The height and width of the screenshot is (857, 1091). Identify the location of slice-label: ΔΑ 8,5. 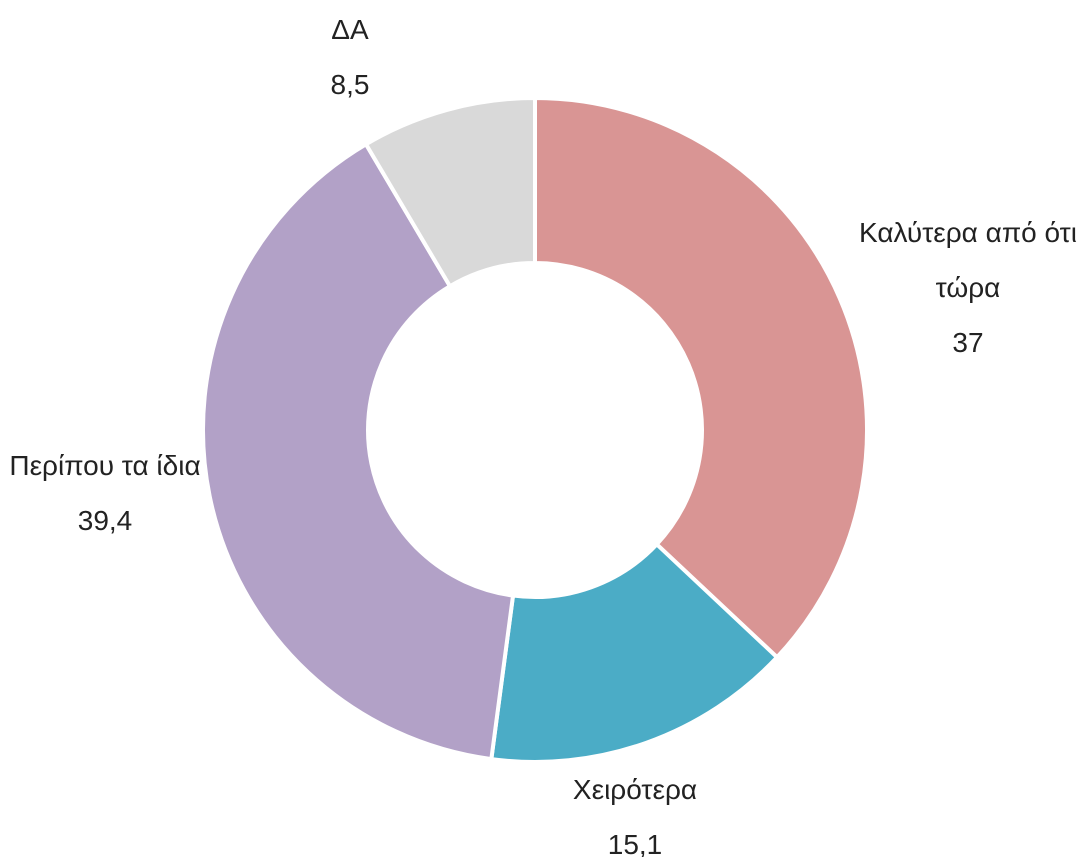
(350, 57).